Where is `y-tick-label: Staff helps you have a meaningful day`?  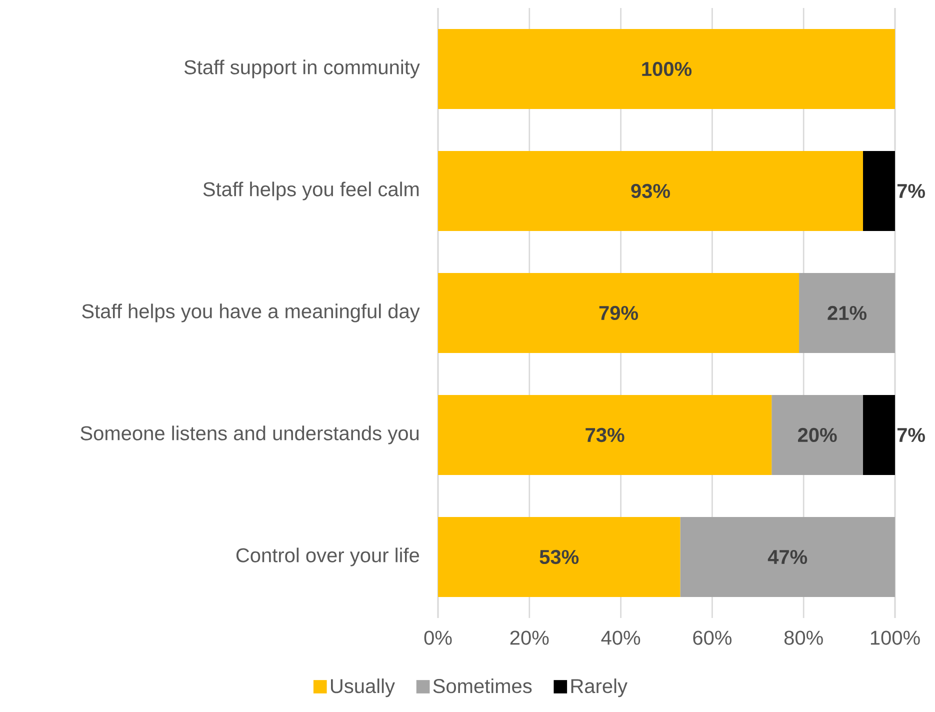 y-tick-label: Staff helps you have a meaningful day is located at coordinates (251, 313).